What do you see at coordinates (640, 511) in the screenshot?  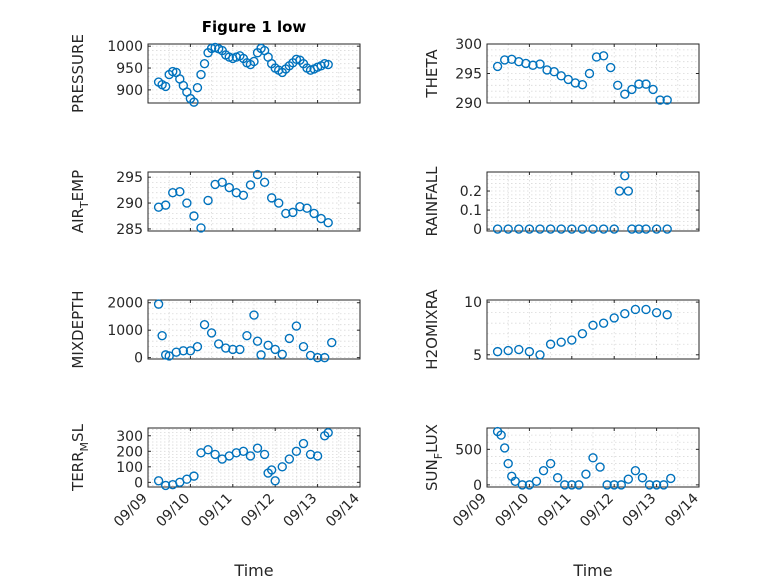 I see `x-tick-label: 09/13` at bounding box center [640, 511].